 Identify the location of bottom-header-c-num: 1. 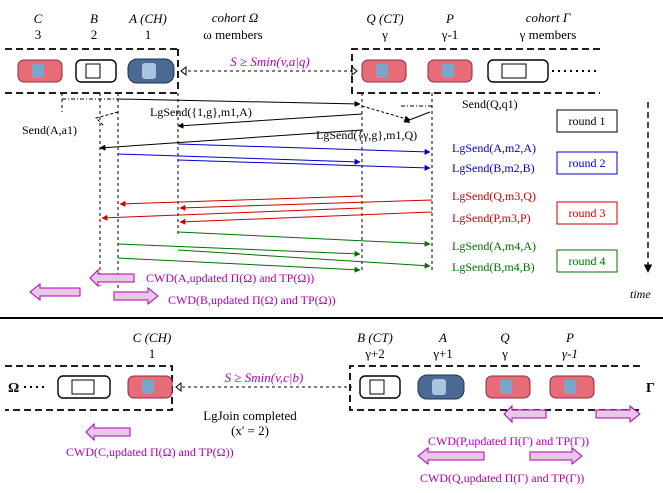
(152, 353).